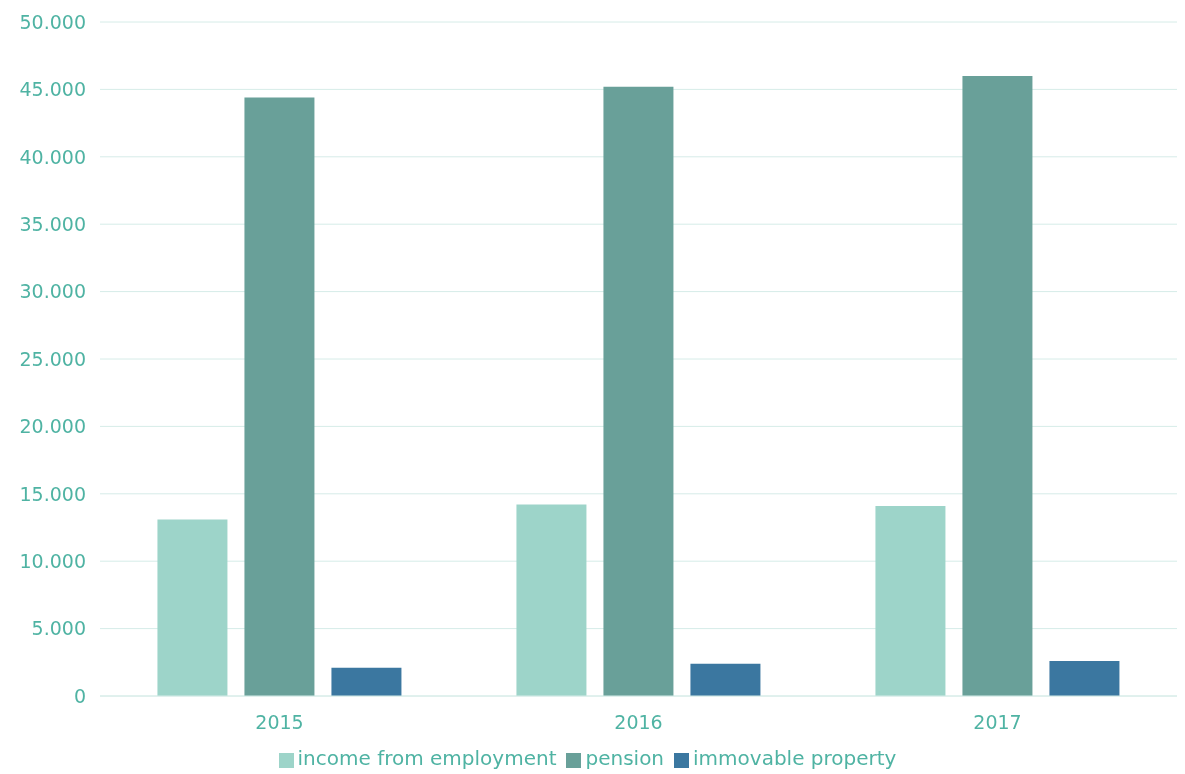 This screenshot has height=774, width=1185. Describe the element at coordinates (52, 89) in the screenshot. I see `y-tick-label: 45.000` at that location.